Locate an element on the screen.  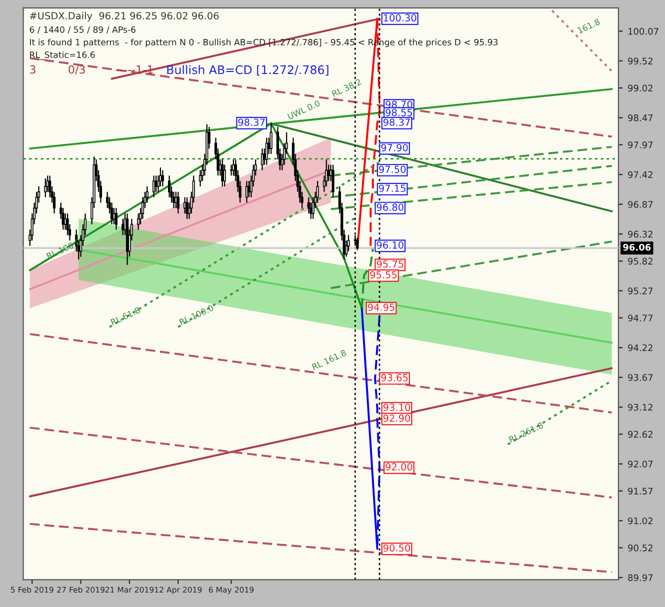
annotation: 92.00 is located at coordinates (399, 467).